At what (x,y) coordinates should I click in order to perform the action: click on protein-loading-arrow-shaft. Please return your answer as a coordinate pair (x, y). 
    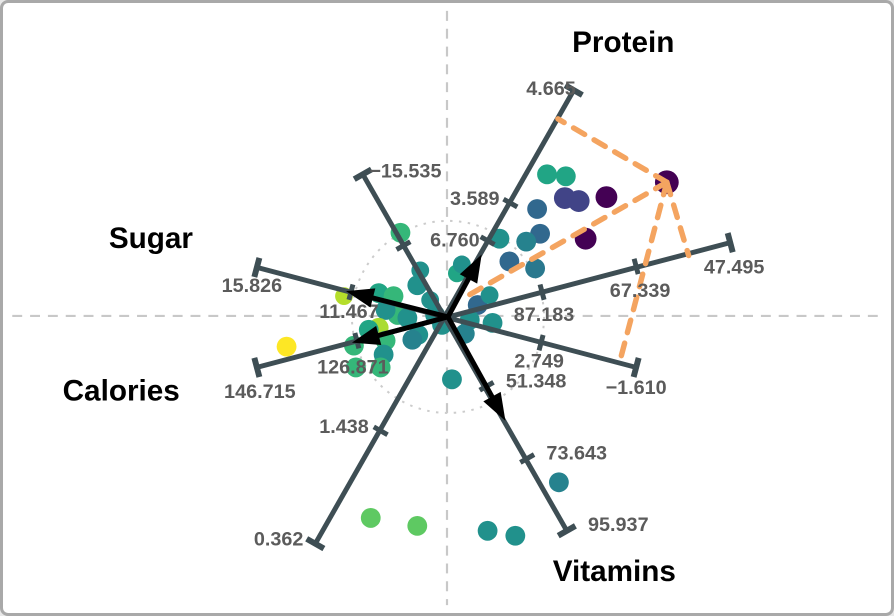
    Looking at the image, I should click on (459, 295).